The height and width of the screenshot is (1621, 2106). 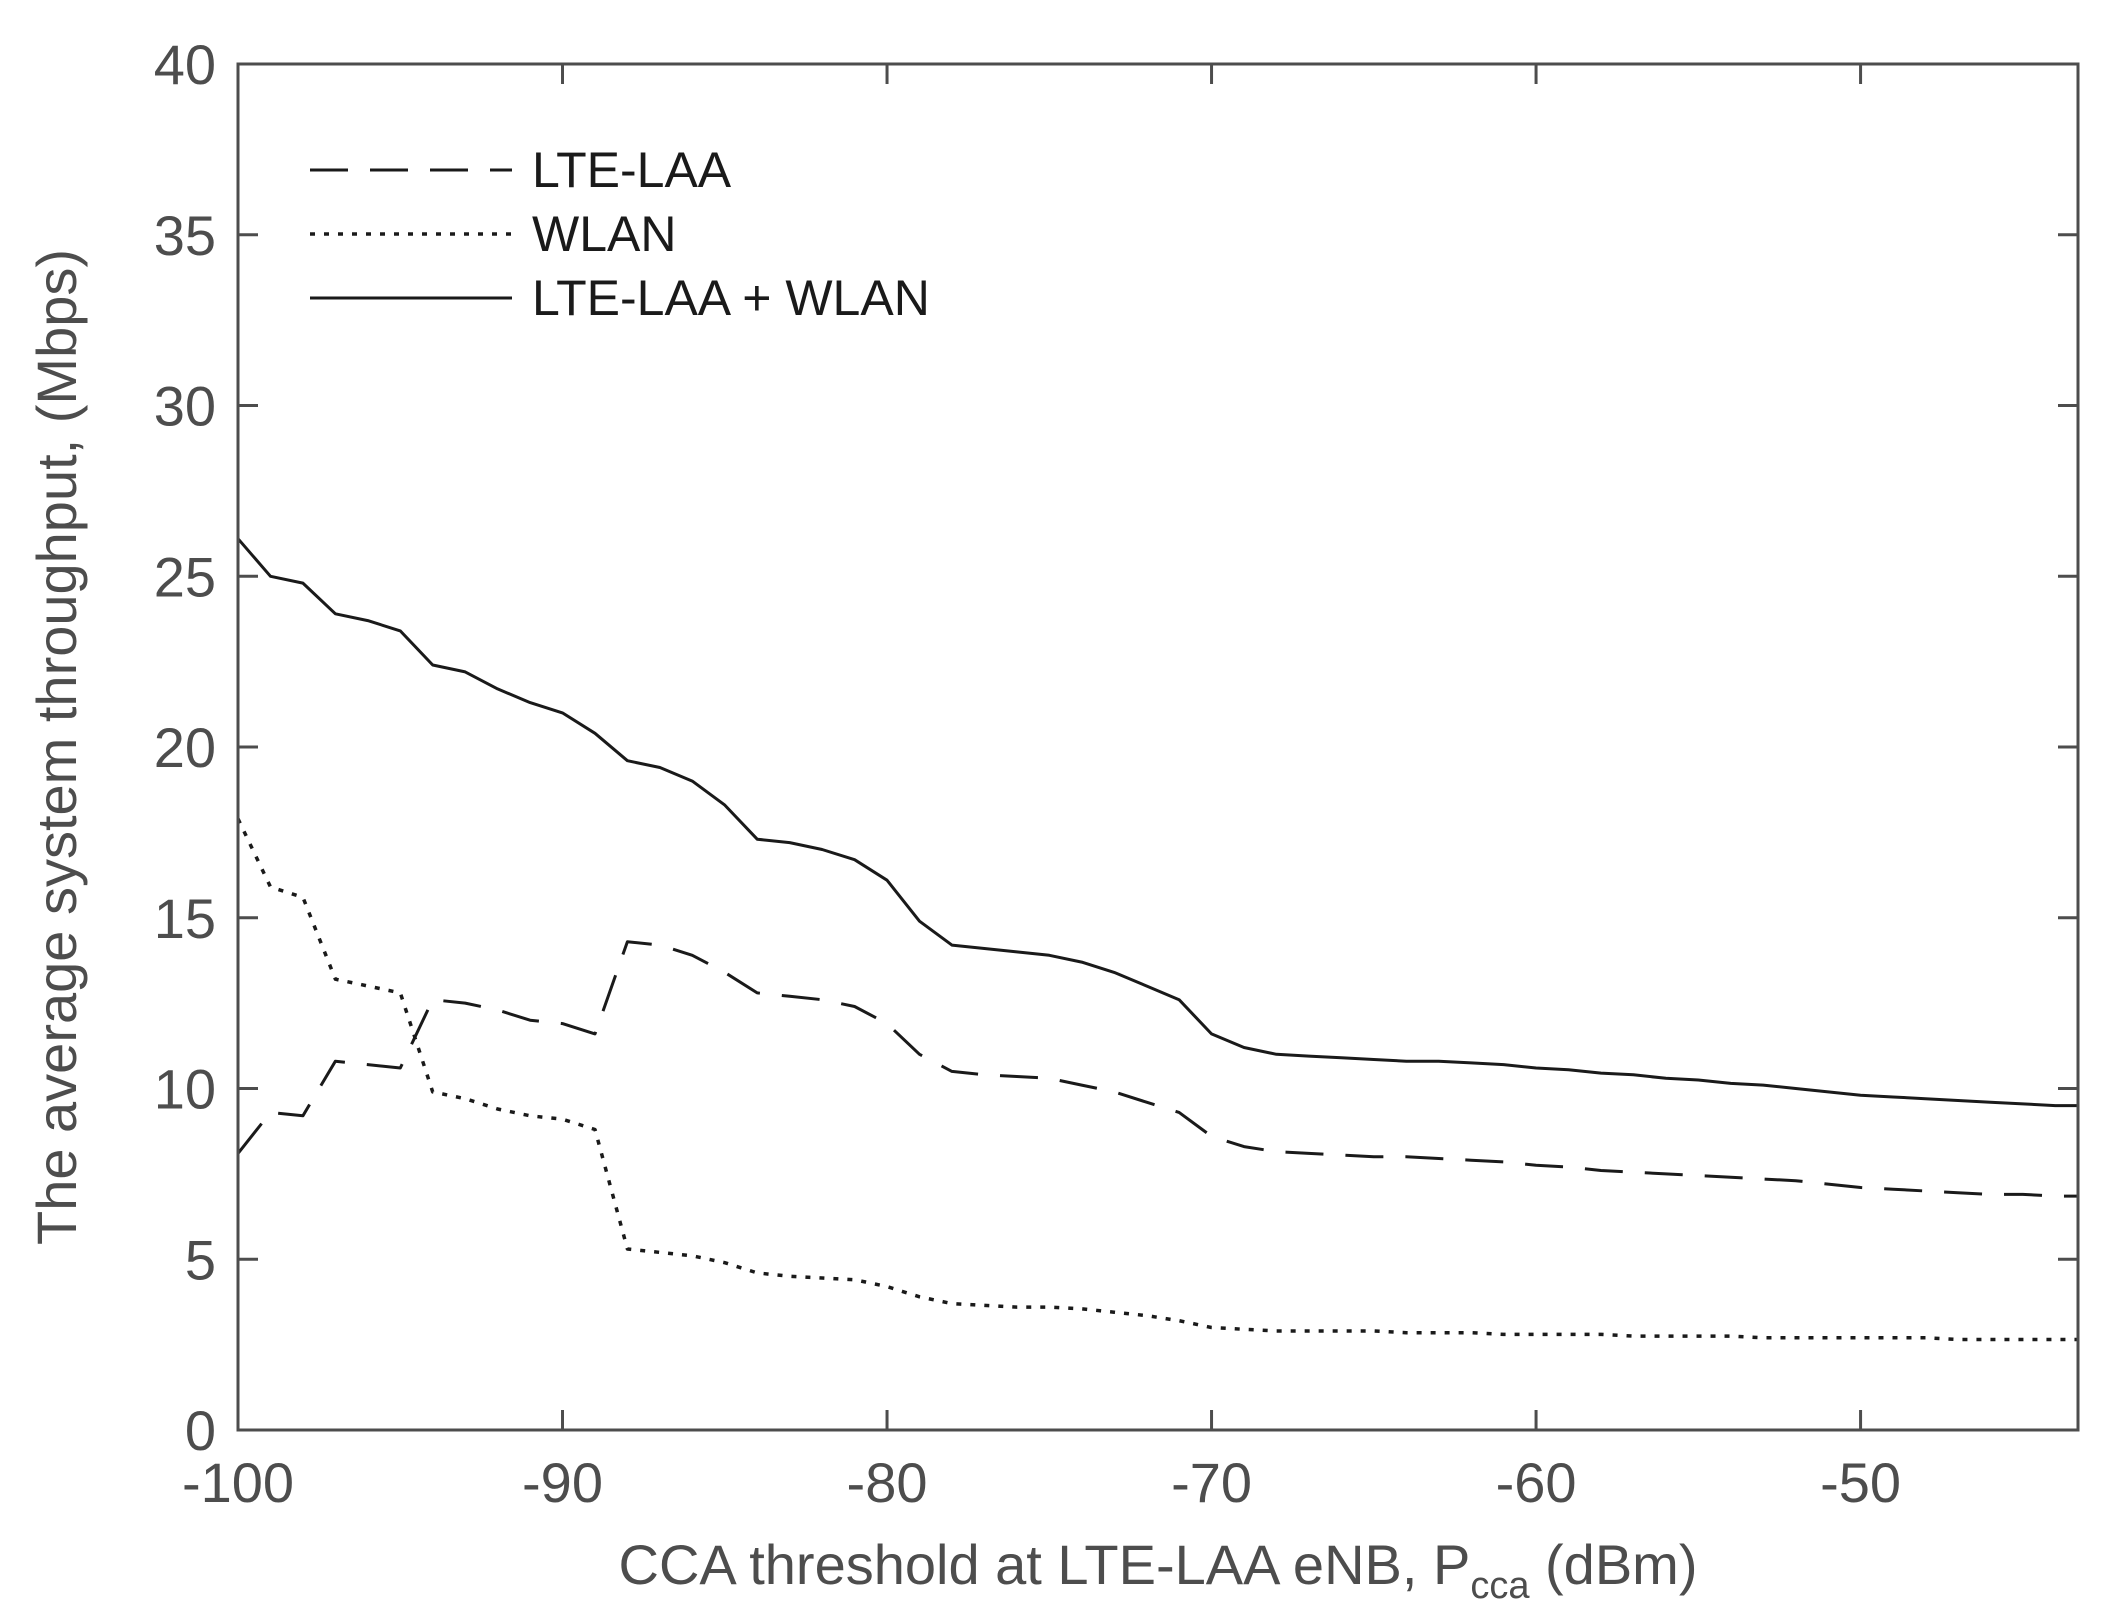 I want to click on y-tick-label: 40, so click(x=185, y=64).